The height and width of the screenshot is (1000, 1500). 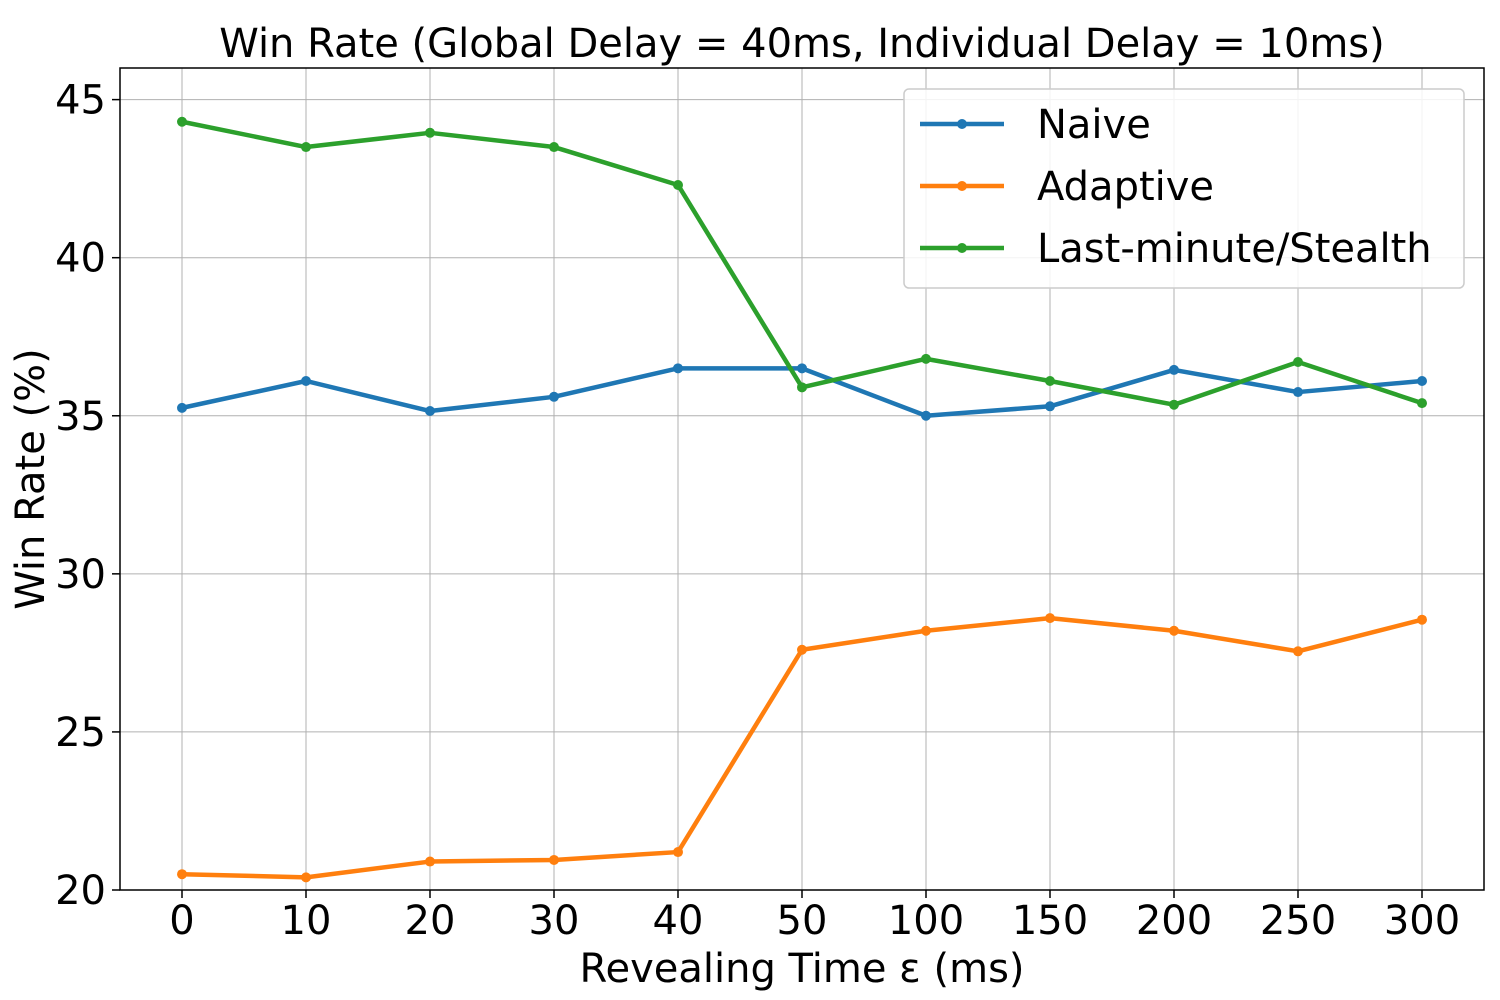 I want to click on legend-marker-last-minute-stealth, so click(x=962, y=248).